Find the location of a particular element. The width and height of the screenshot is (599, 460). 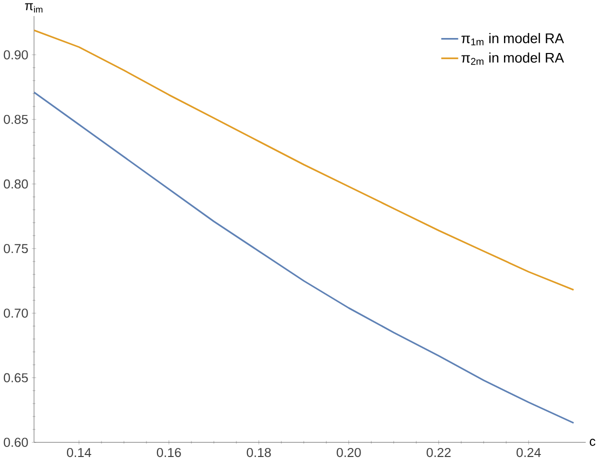

x-tick-label: 0.14 is located at coordinates (79, 452).